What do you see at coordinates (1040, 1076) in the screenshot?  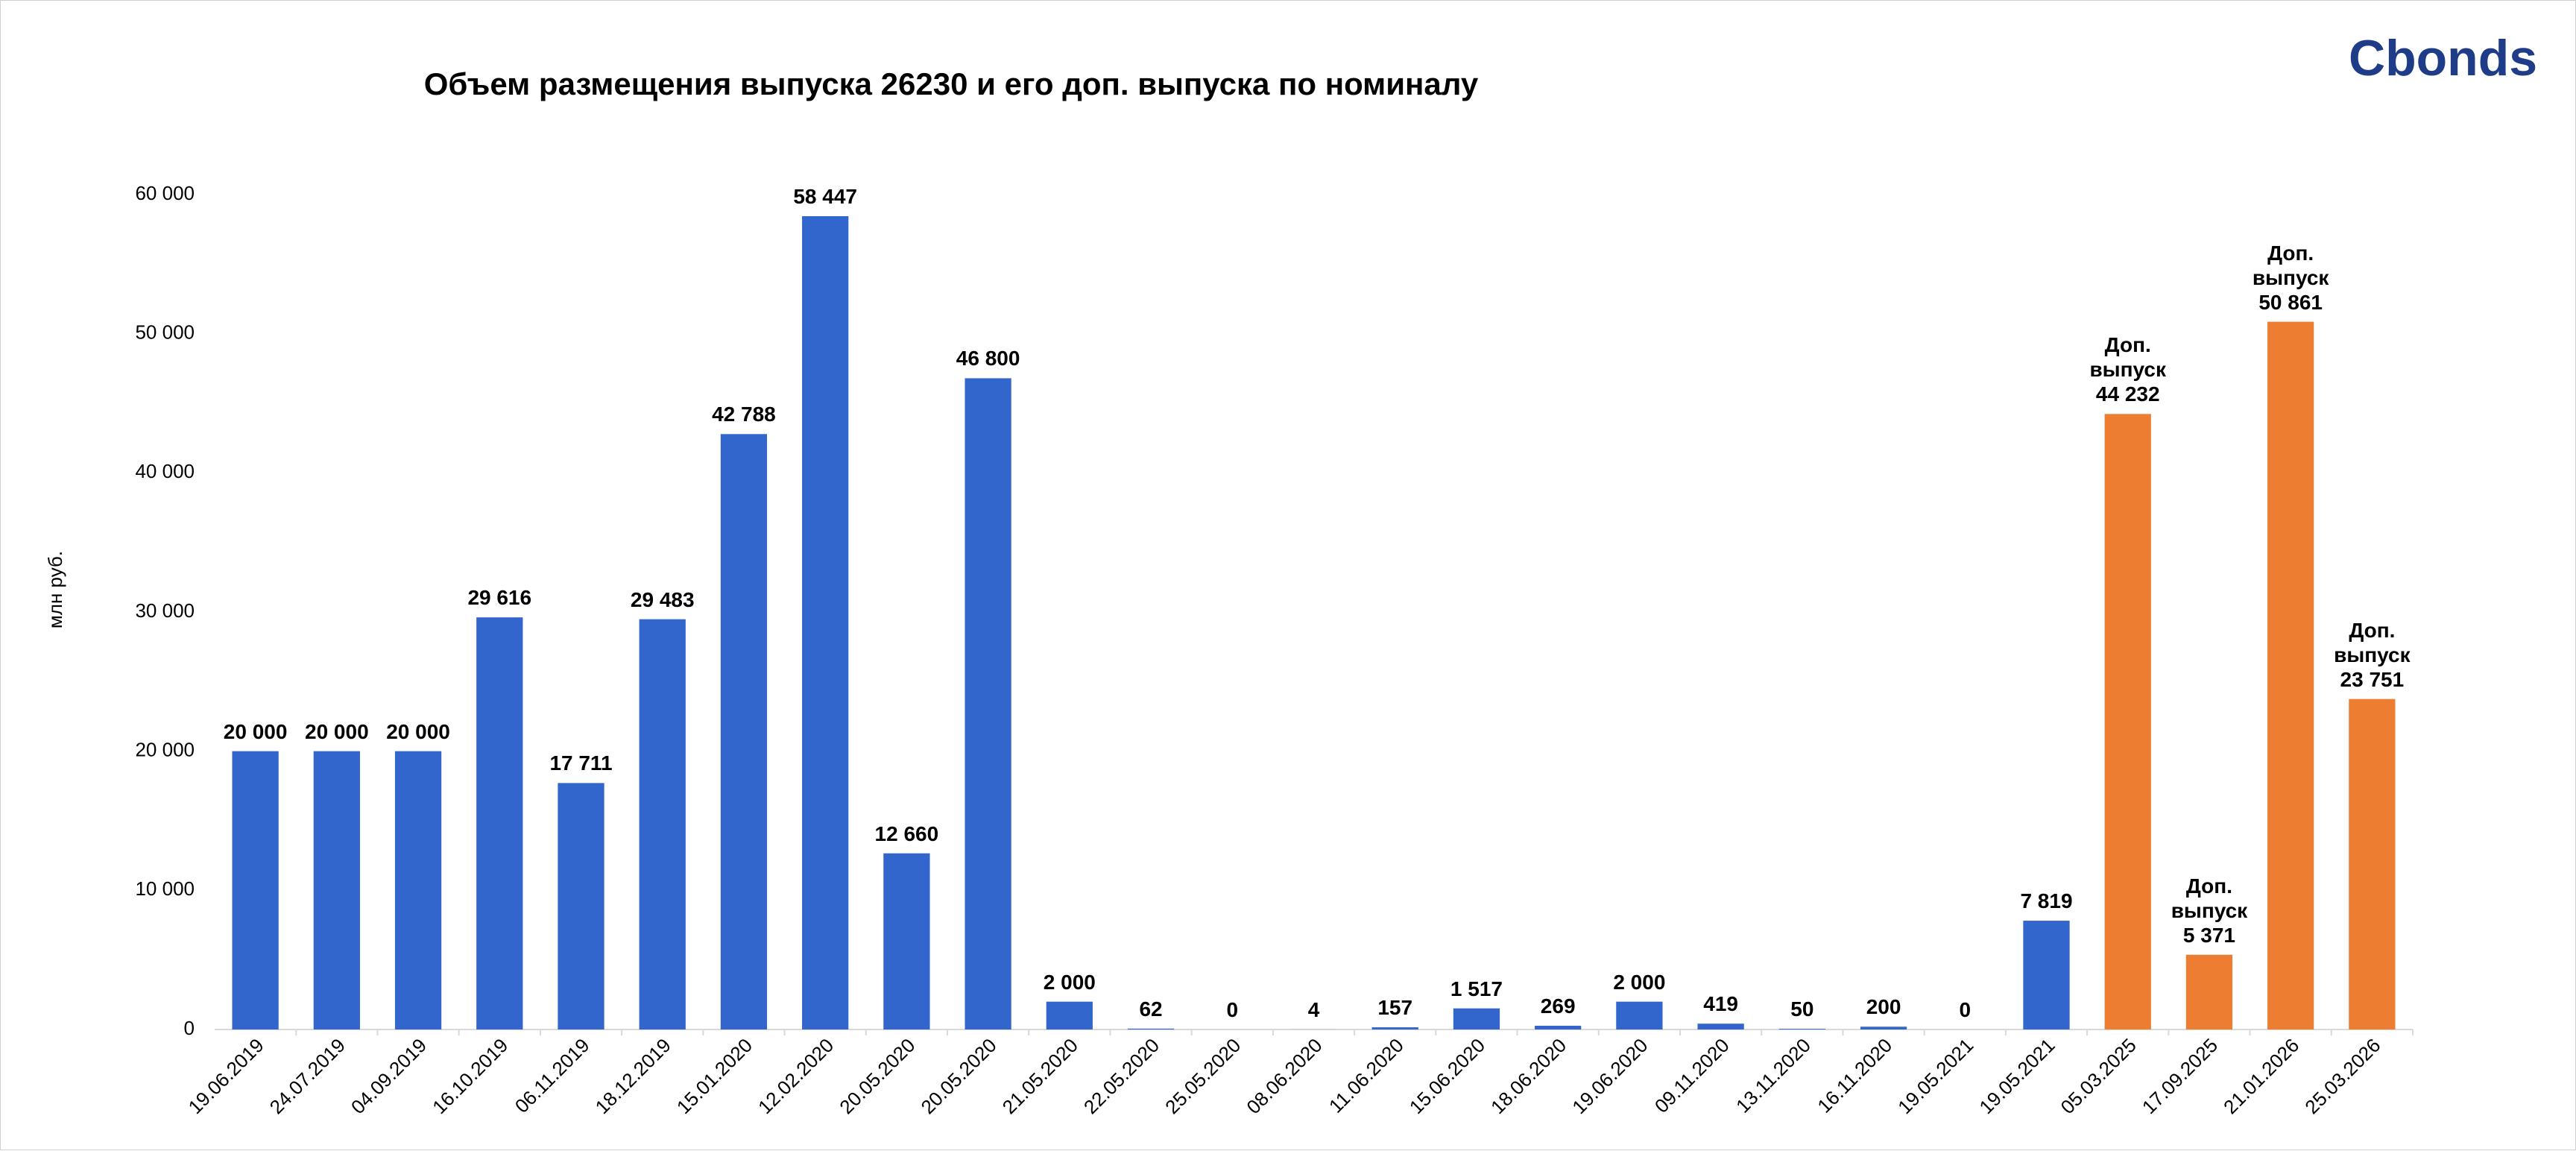 I see `x-tick-label: 21.05.2020` at bounding box center [1040, 1076].